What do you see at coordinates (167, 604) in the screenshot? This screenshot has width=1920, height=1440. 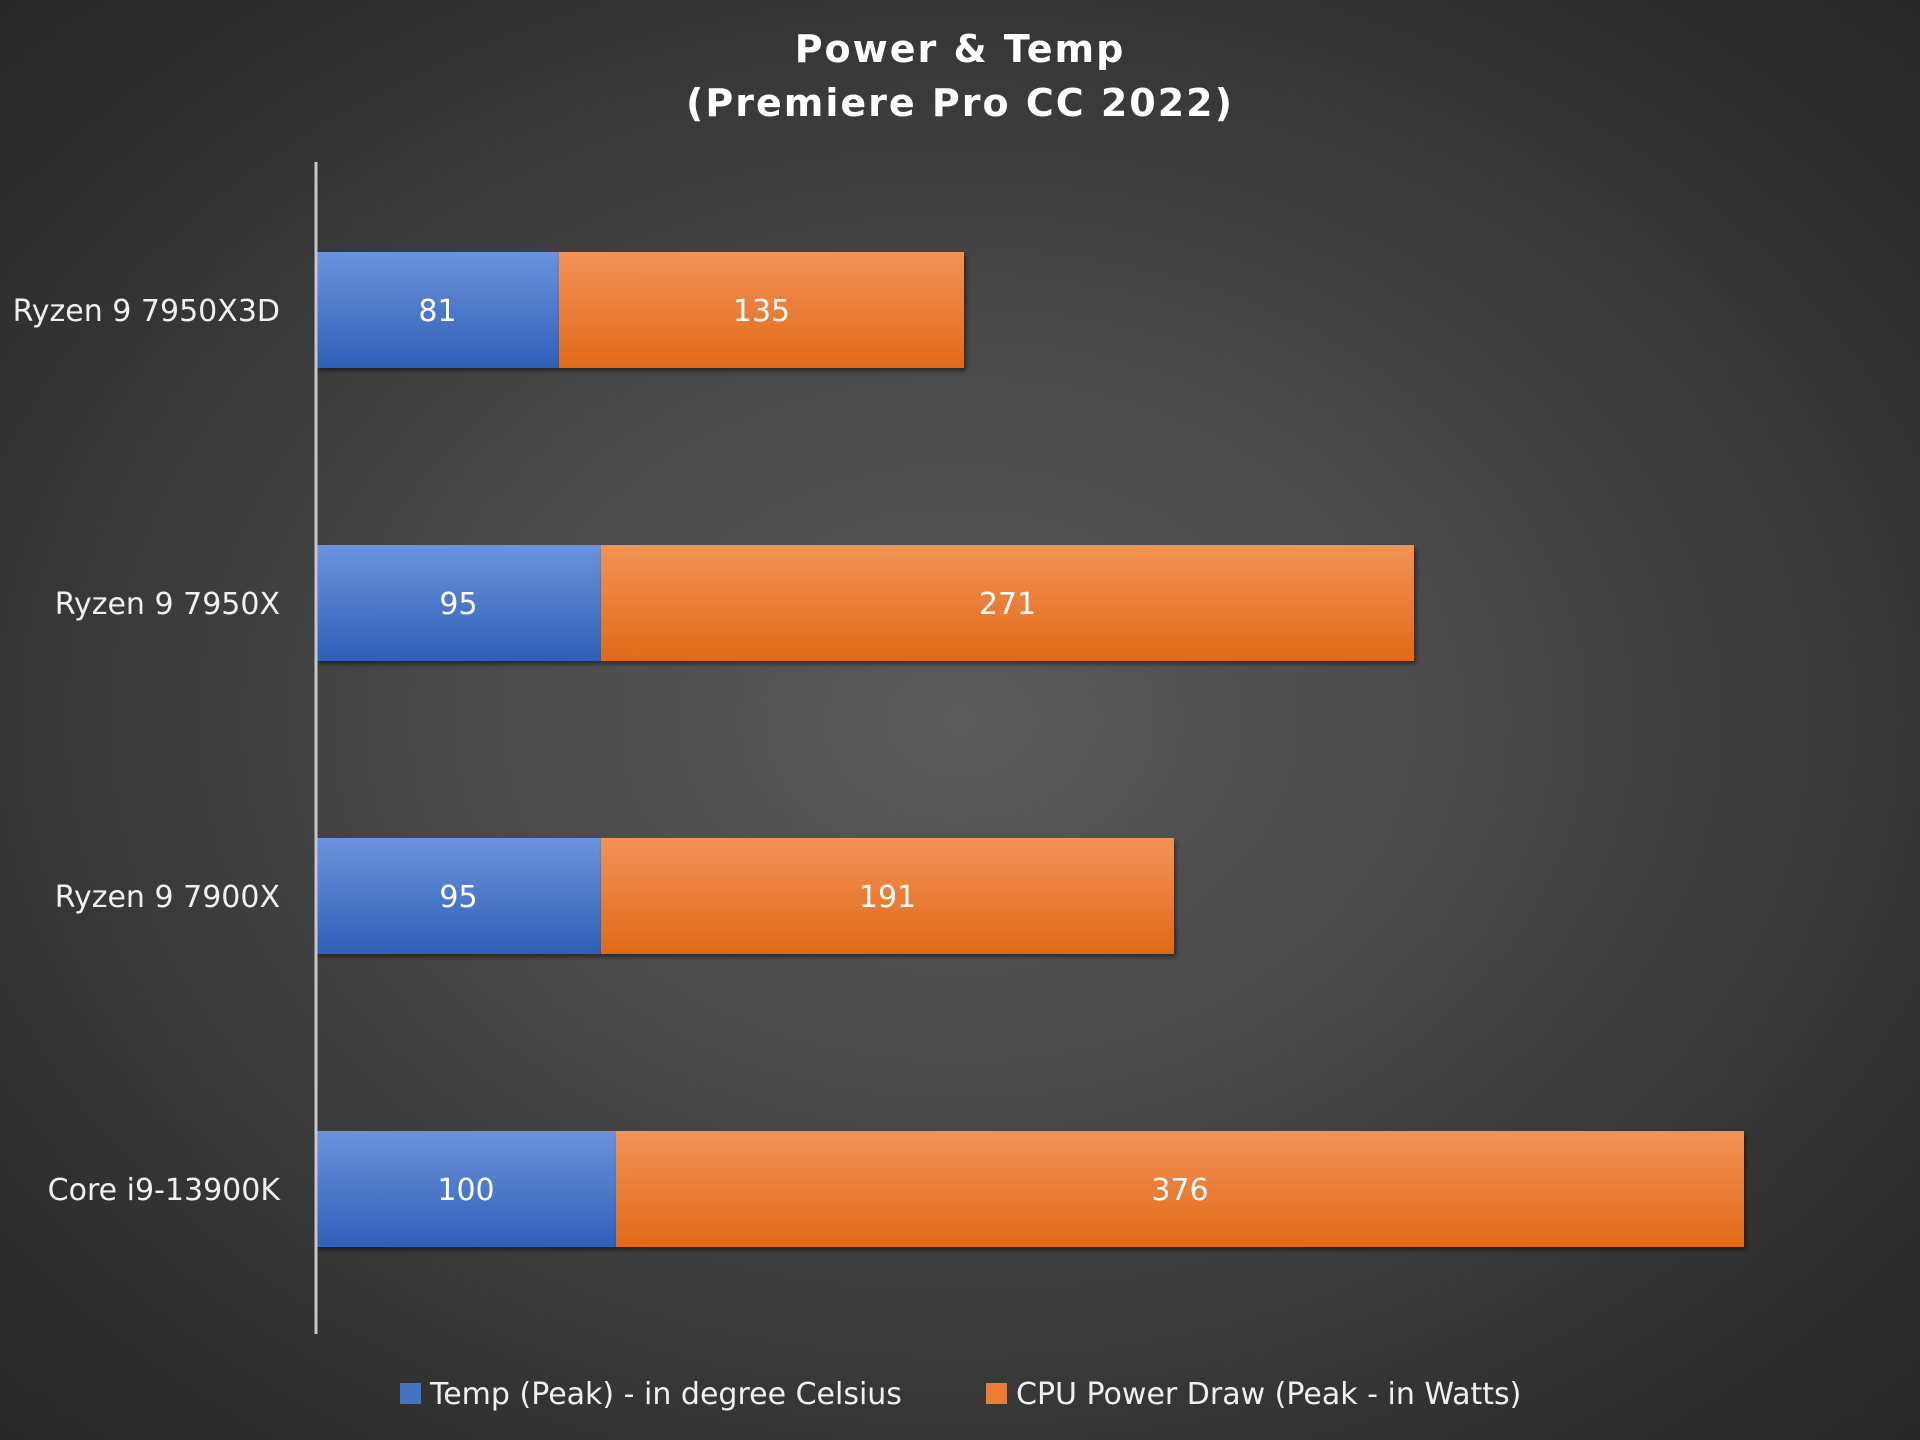 I see `category-label: Ryzen 9 7950X` at bounding box center [167, 604].